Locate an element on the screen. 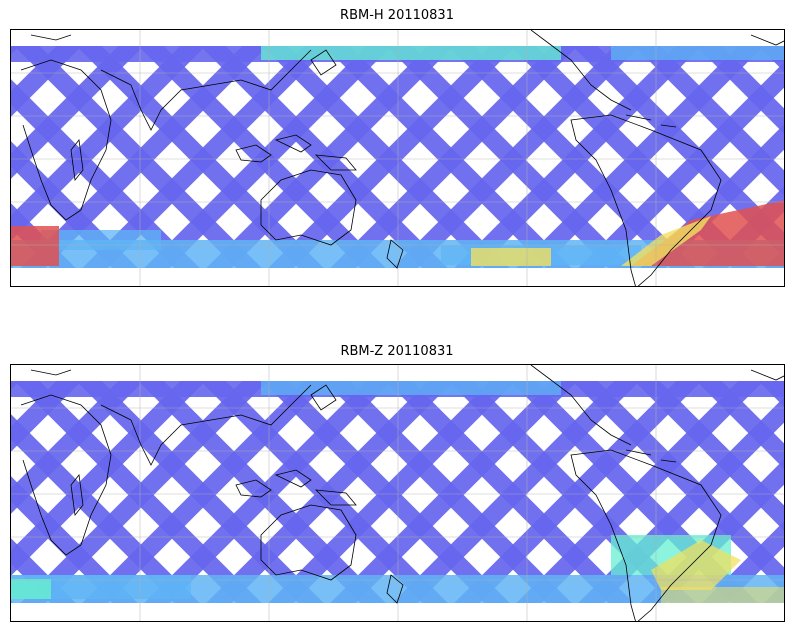 Image resolution: width=794 pixels, height=633 pixels. high-value-patch is located at coordinates (35, 246).